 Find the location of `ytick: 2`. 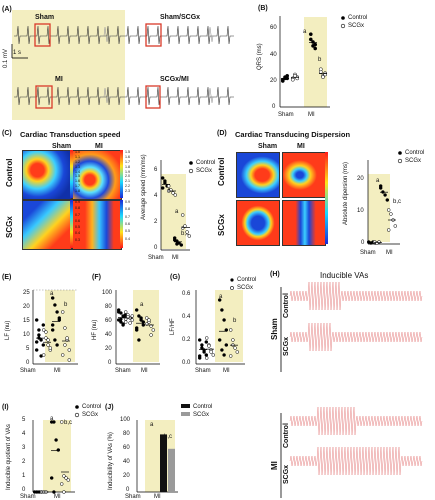

ytick: 2 is located at coordinates (24, 462).